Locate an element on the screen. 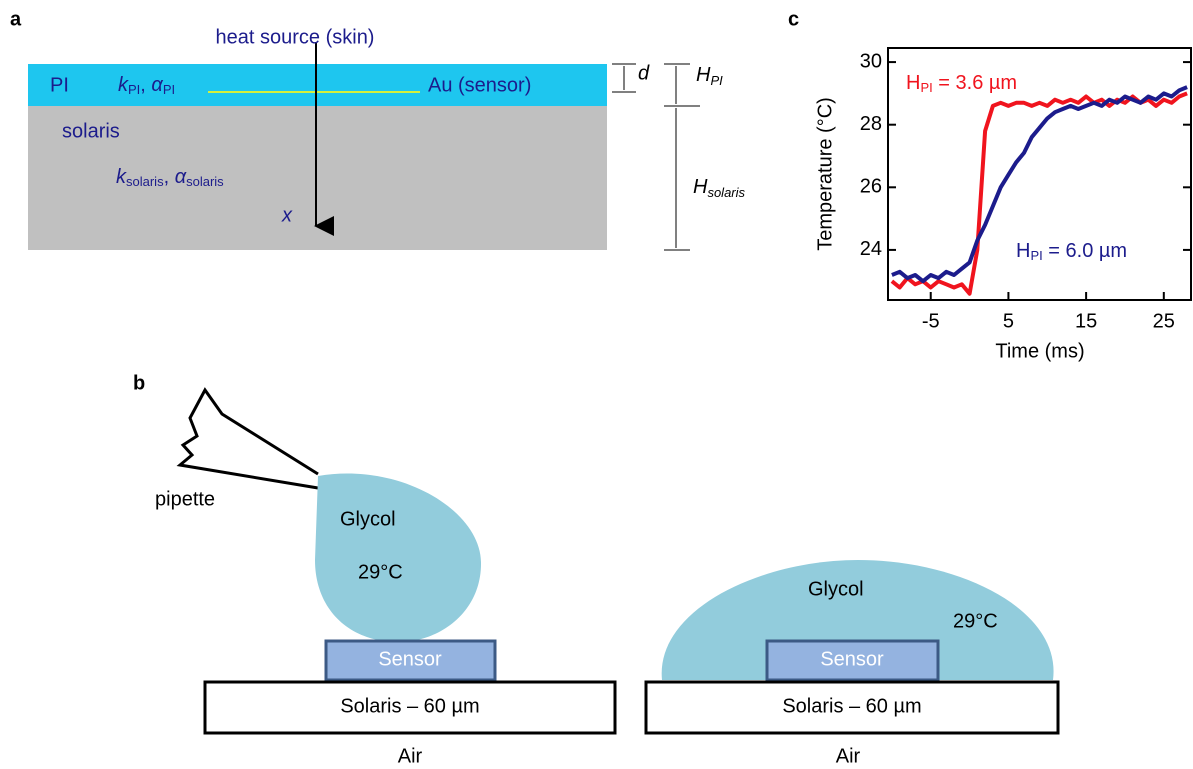 The height and width of the screenshot is (769, 1193). y-tick-label: 28 is located at coordinates (871, 124).